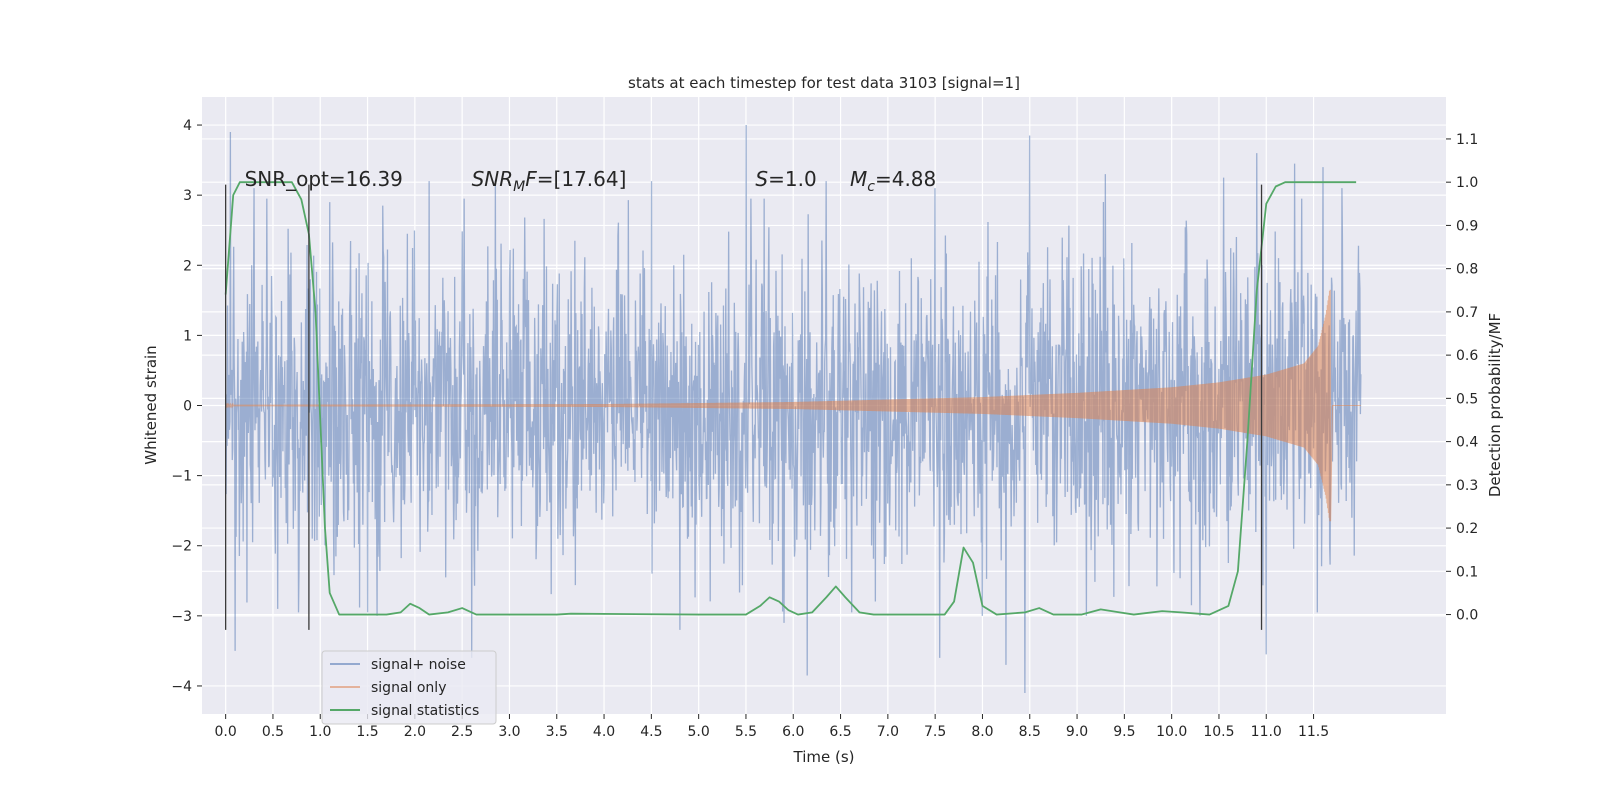 This screenshot has height=800, width=1600. What do you see at coordinates (1467, 443) in the screenshot?
I see `y2-tick-label: 0.4` at bounding box center [1467, 443].